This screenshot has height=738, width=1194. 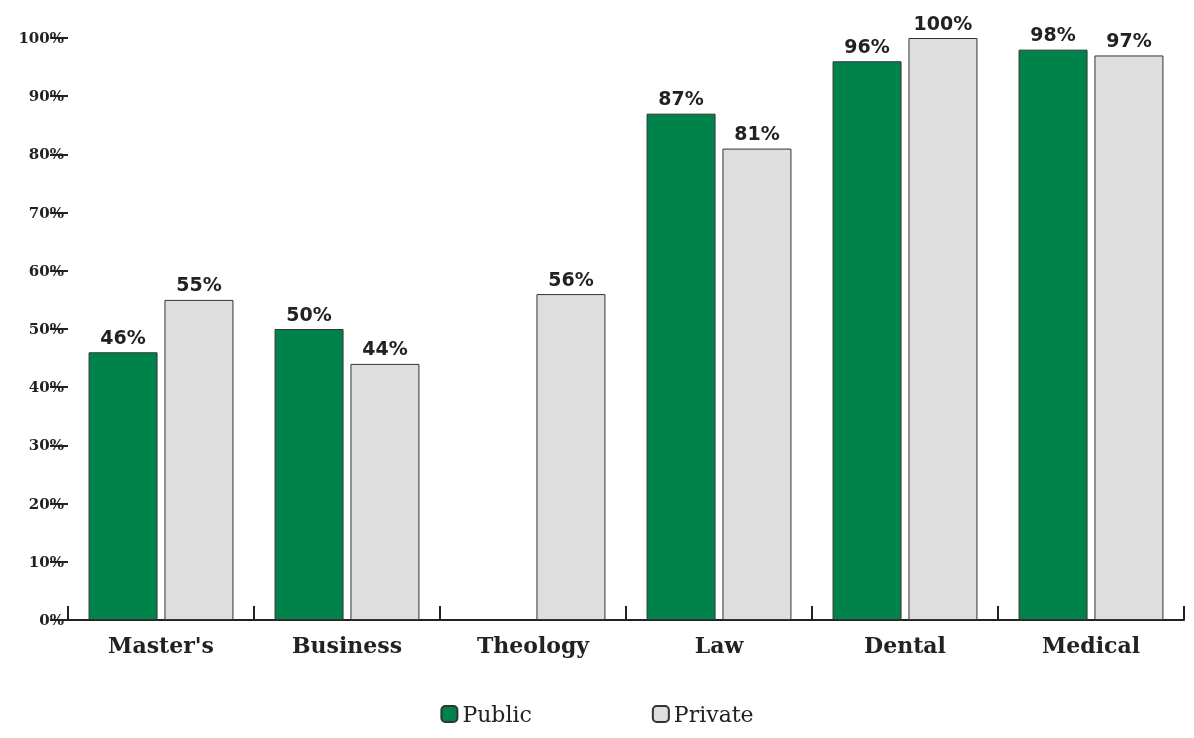 I want to click on data-label: 56%, so click(x=571, y=278).